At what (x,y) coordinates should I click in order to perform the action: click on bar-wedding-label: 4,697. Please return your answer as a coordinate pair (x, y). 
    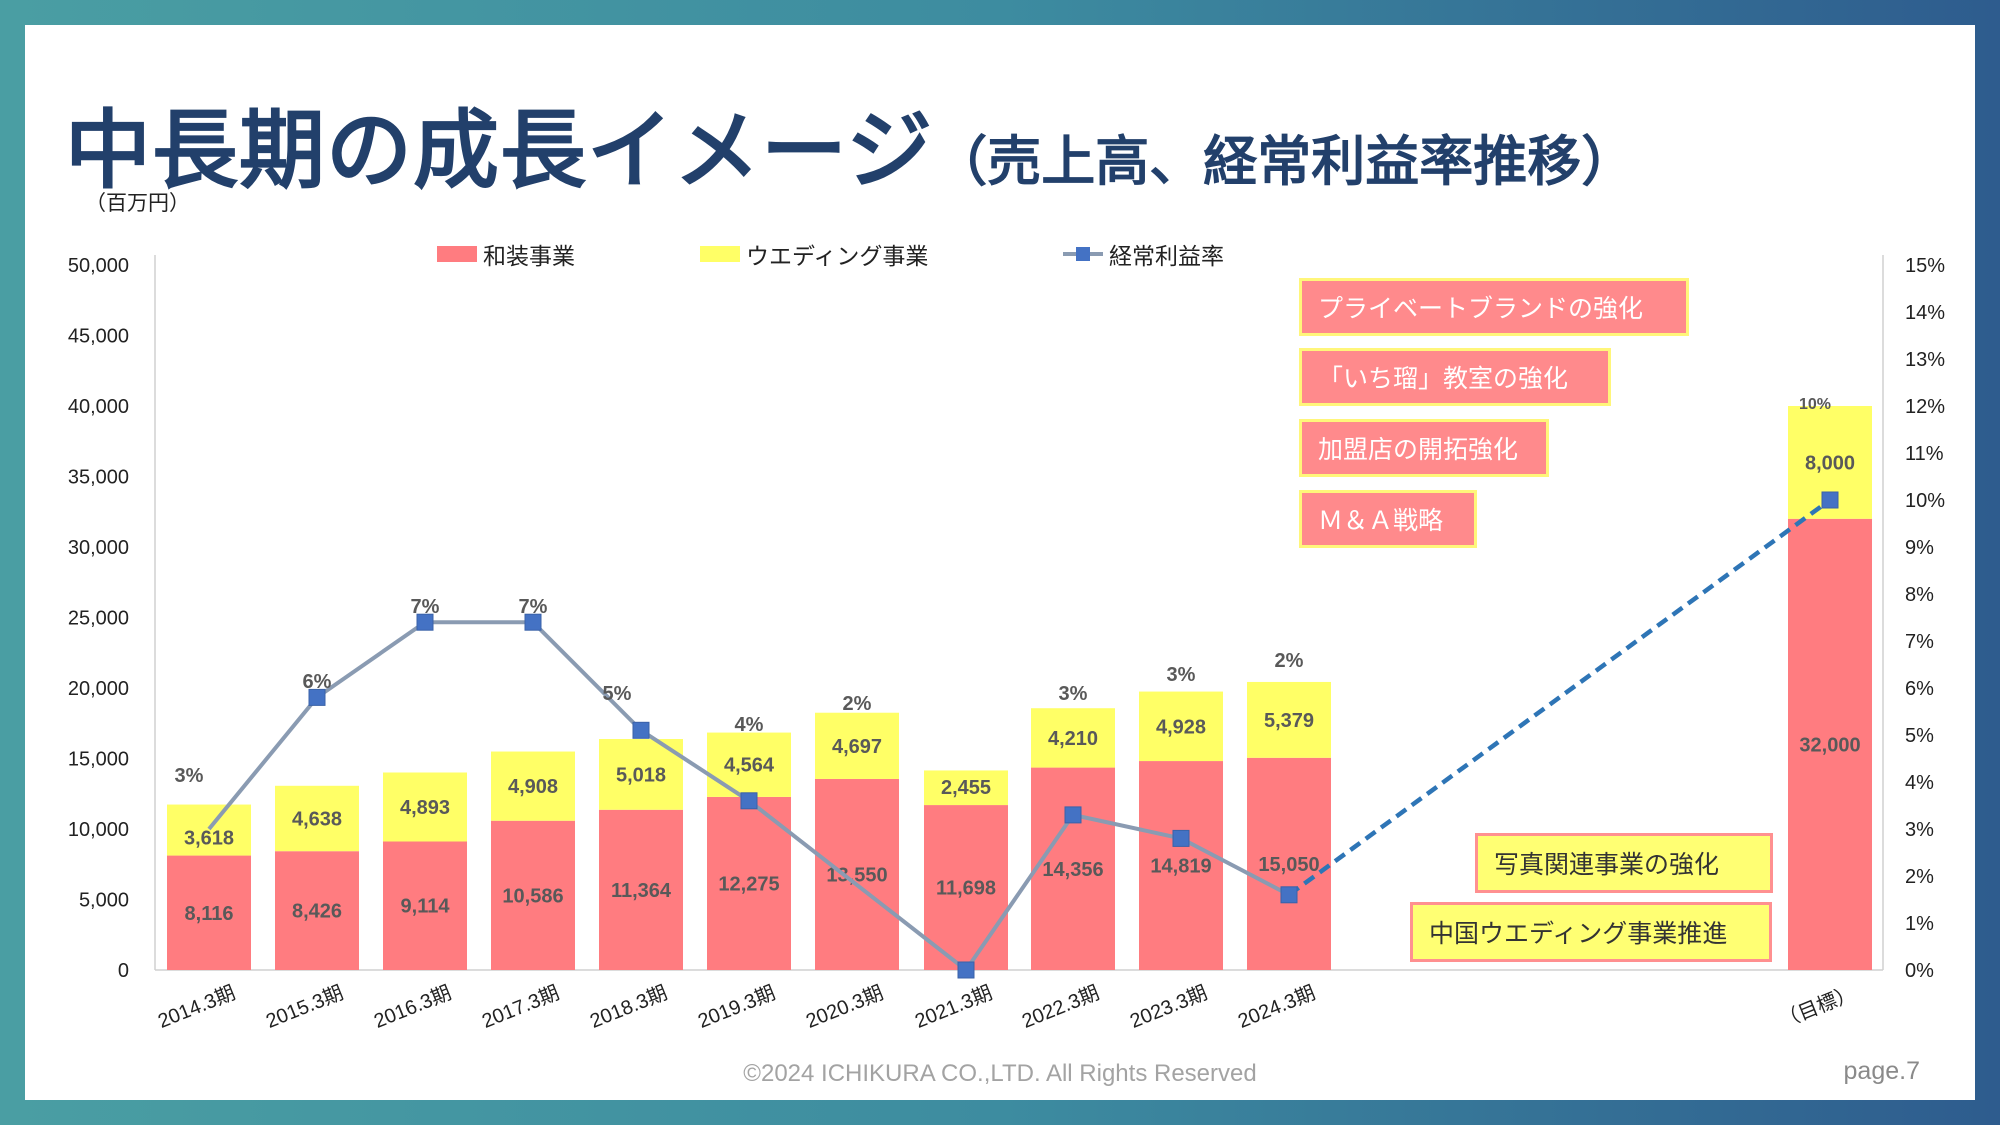
    Looking at the image, I should click on (857, 747).